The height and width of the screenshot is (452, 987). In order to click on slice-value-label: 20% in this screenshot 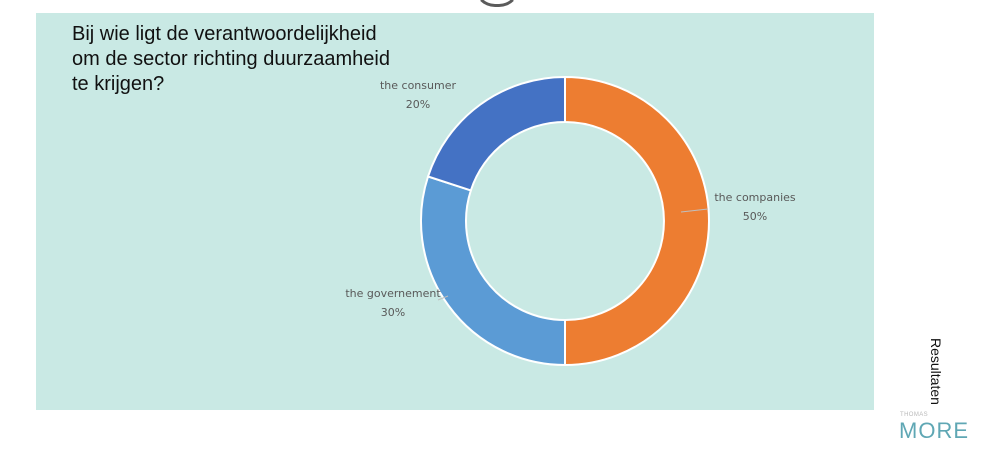, I will do `click(418, 104)`.